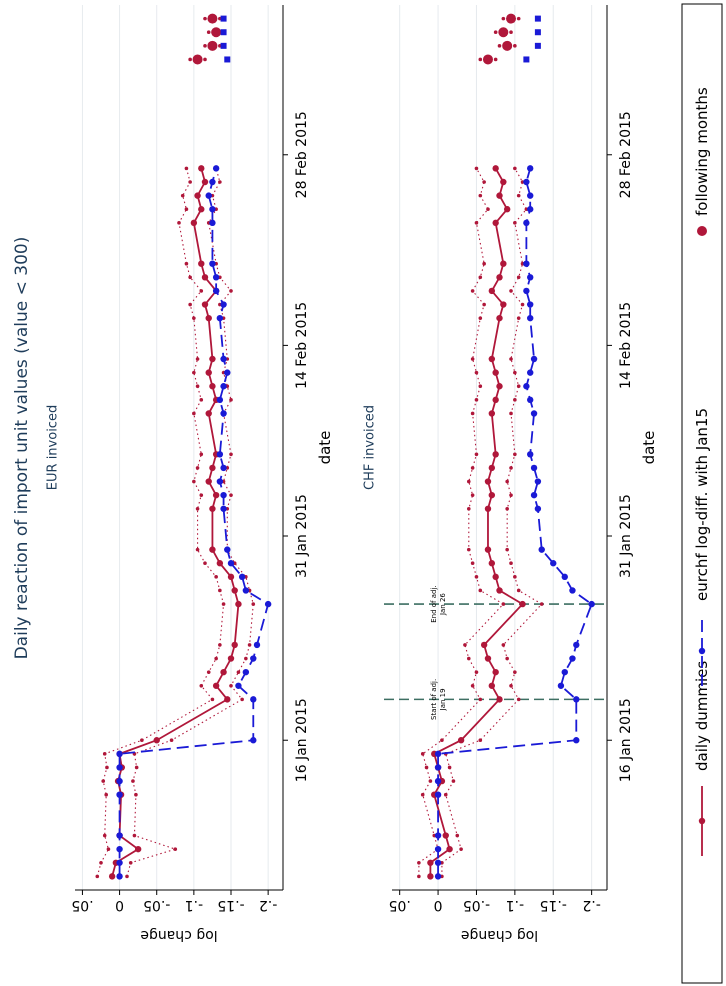  What do you see at coordinates (702, 151) in the screenshot?
I see `legend-label: following months` at bounding box center [702, 151].